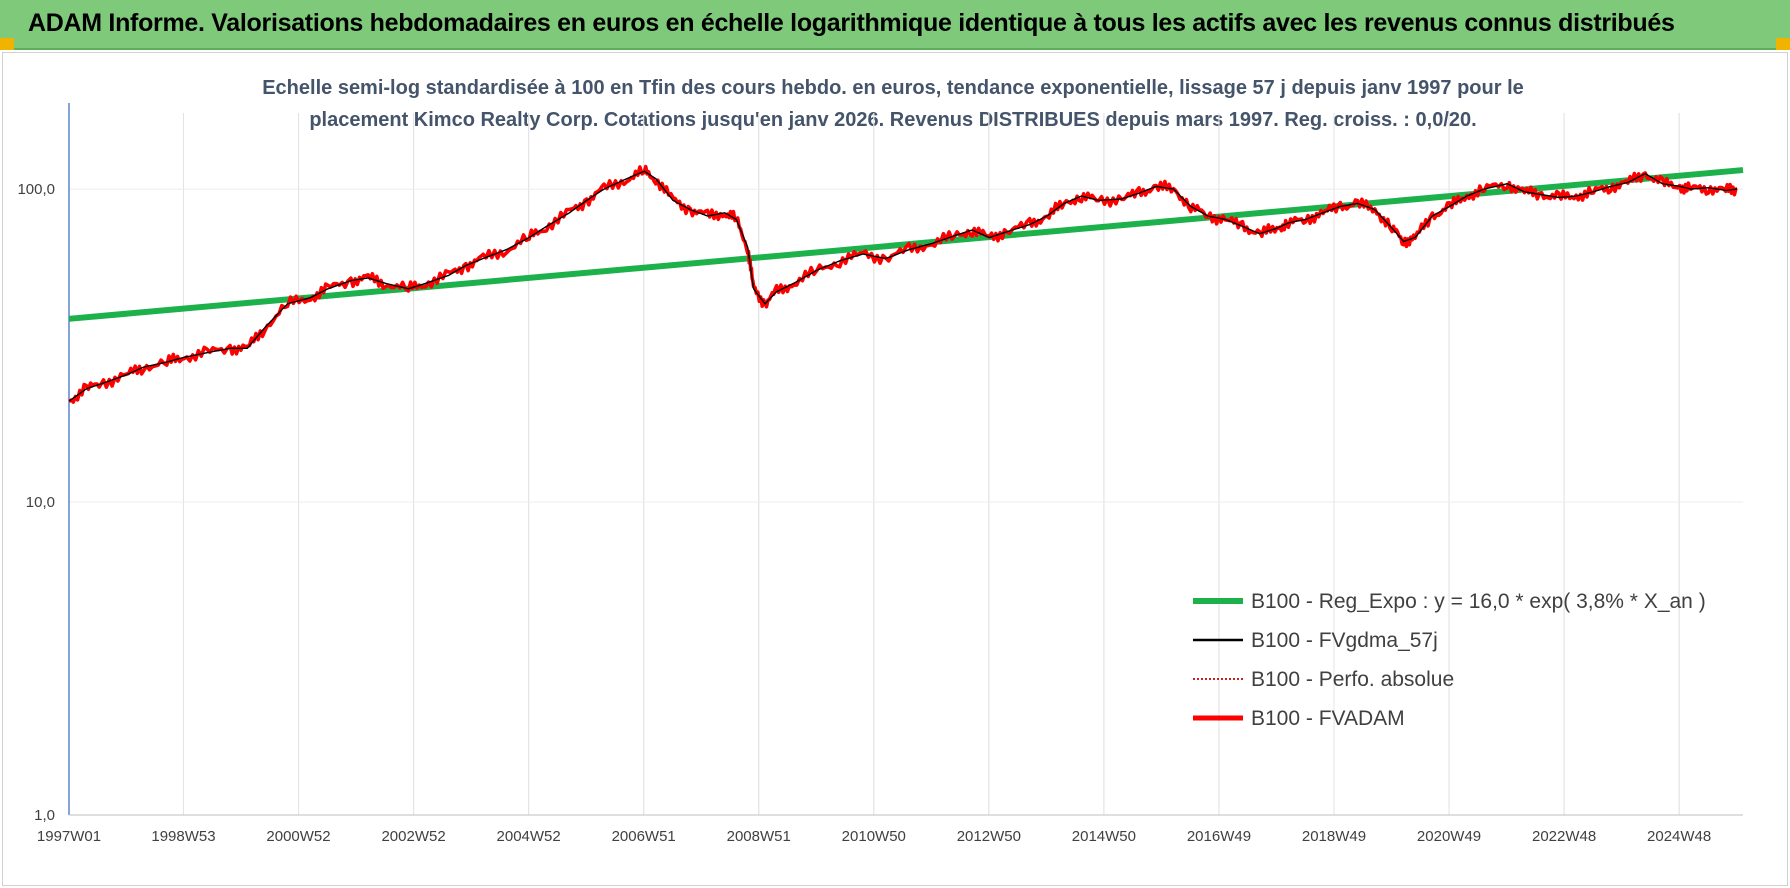  I want to click on x-tick-label: 2014W50, so click(1104, 836).